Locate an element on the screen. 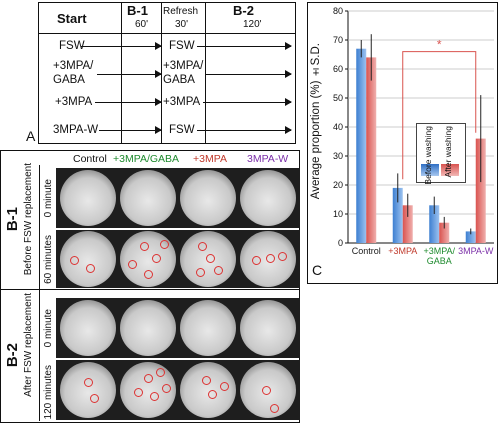 The width and height of the screenshot is (500, 423). x-category-label: GABA is located at coordinates (439, 261).